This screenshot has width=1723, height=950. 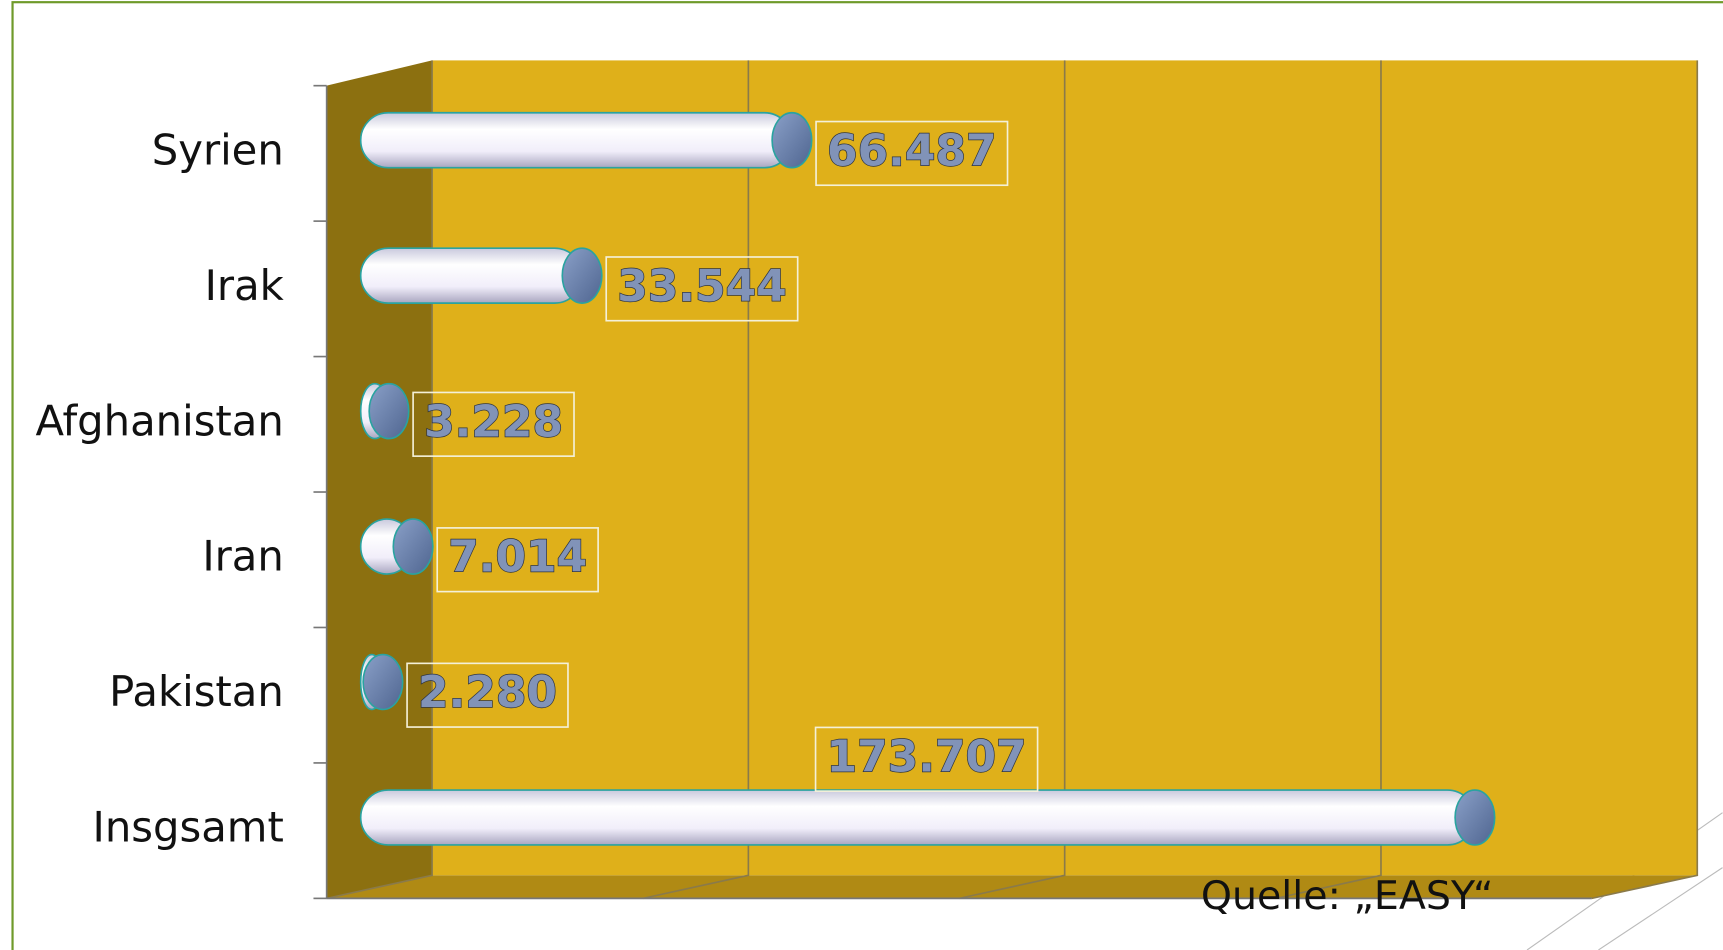 I want to click on category-label: Irak, so click(x=245, y=285).